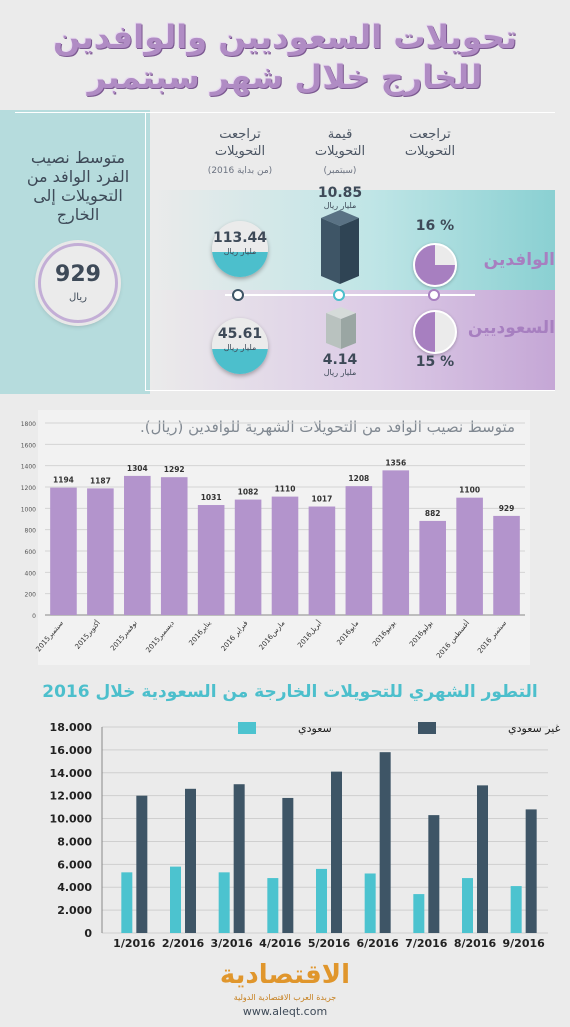 This screenshot has width=570, height=1027. Describe the element at coordinates (240, 143) in the screenshot. I see `col-header-decline-ytd: تراجعت التحويلات` at that location.